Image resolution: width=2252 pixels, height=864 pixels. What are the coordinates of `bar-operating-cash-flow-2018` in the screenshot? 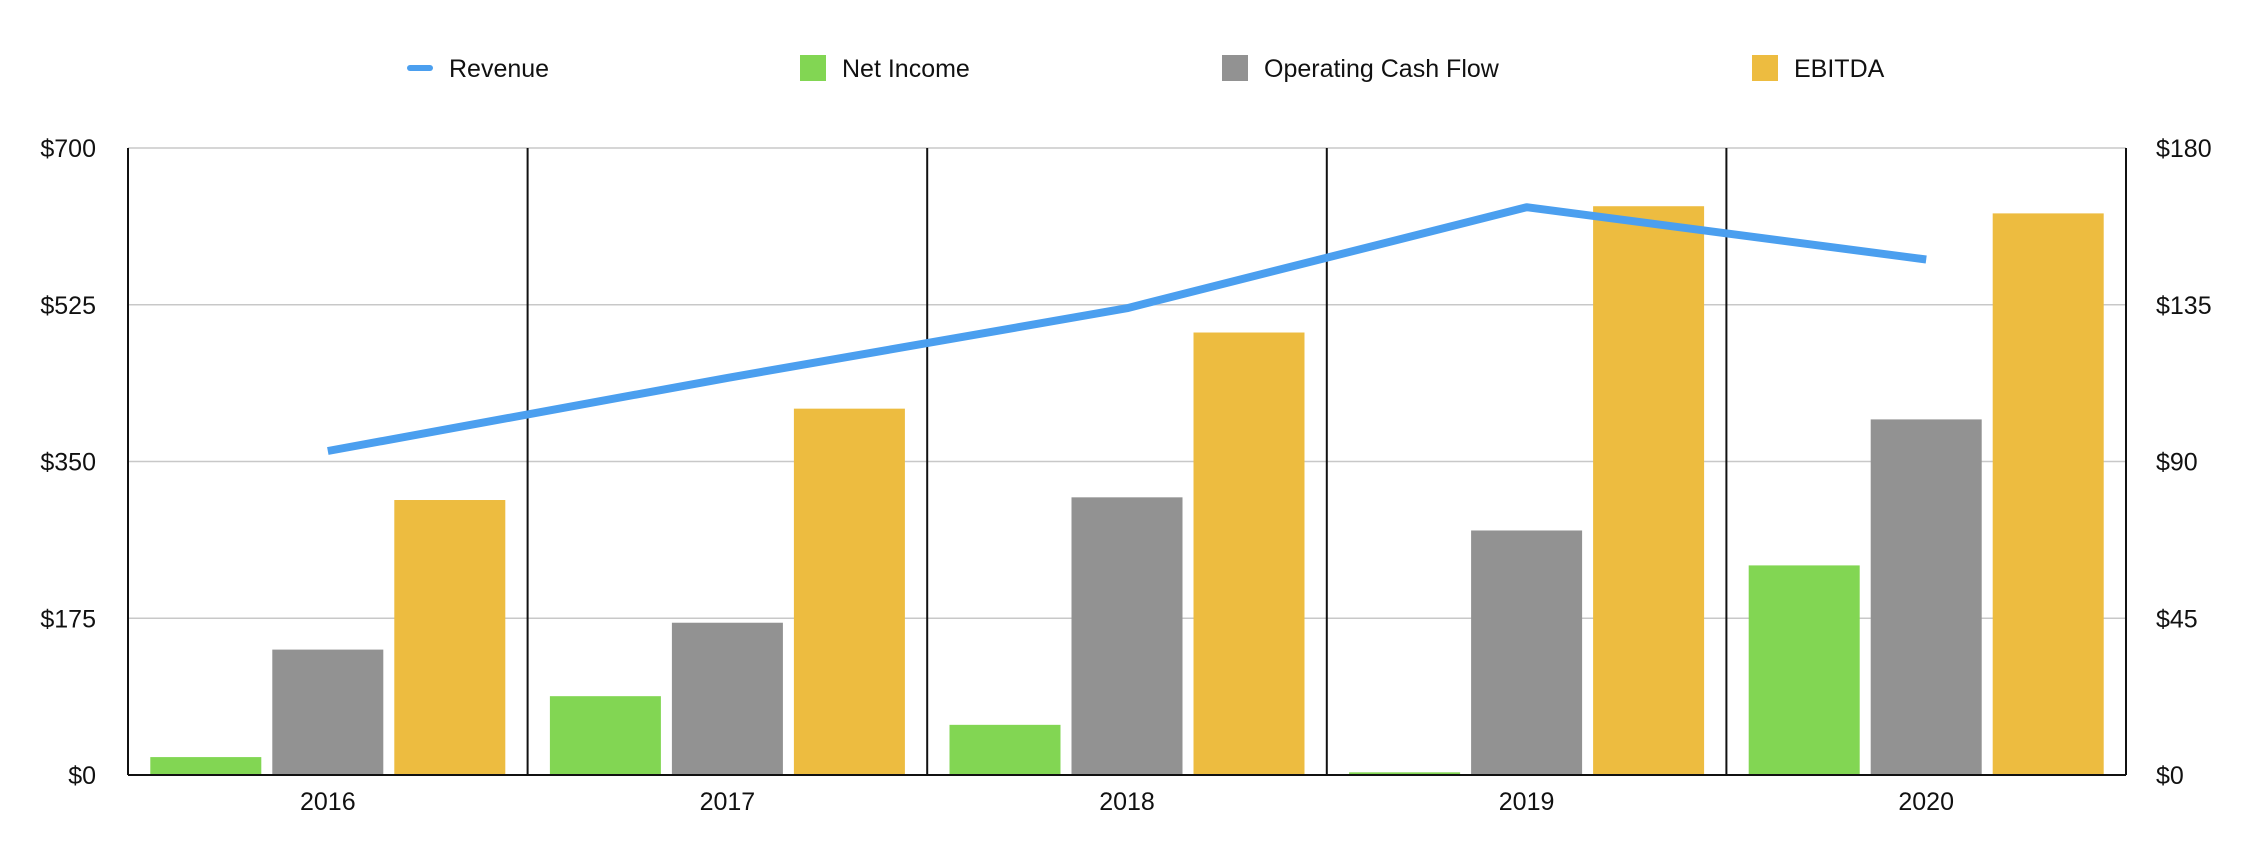 It's located at (1127, 636).